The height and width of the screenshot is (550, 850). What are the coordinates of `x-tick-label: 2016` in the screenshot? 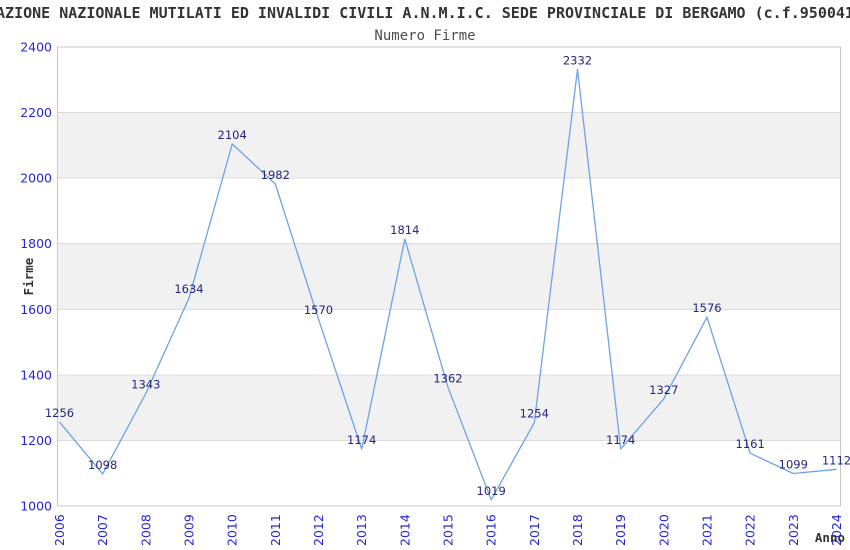 It's located at (491, 530).